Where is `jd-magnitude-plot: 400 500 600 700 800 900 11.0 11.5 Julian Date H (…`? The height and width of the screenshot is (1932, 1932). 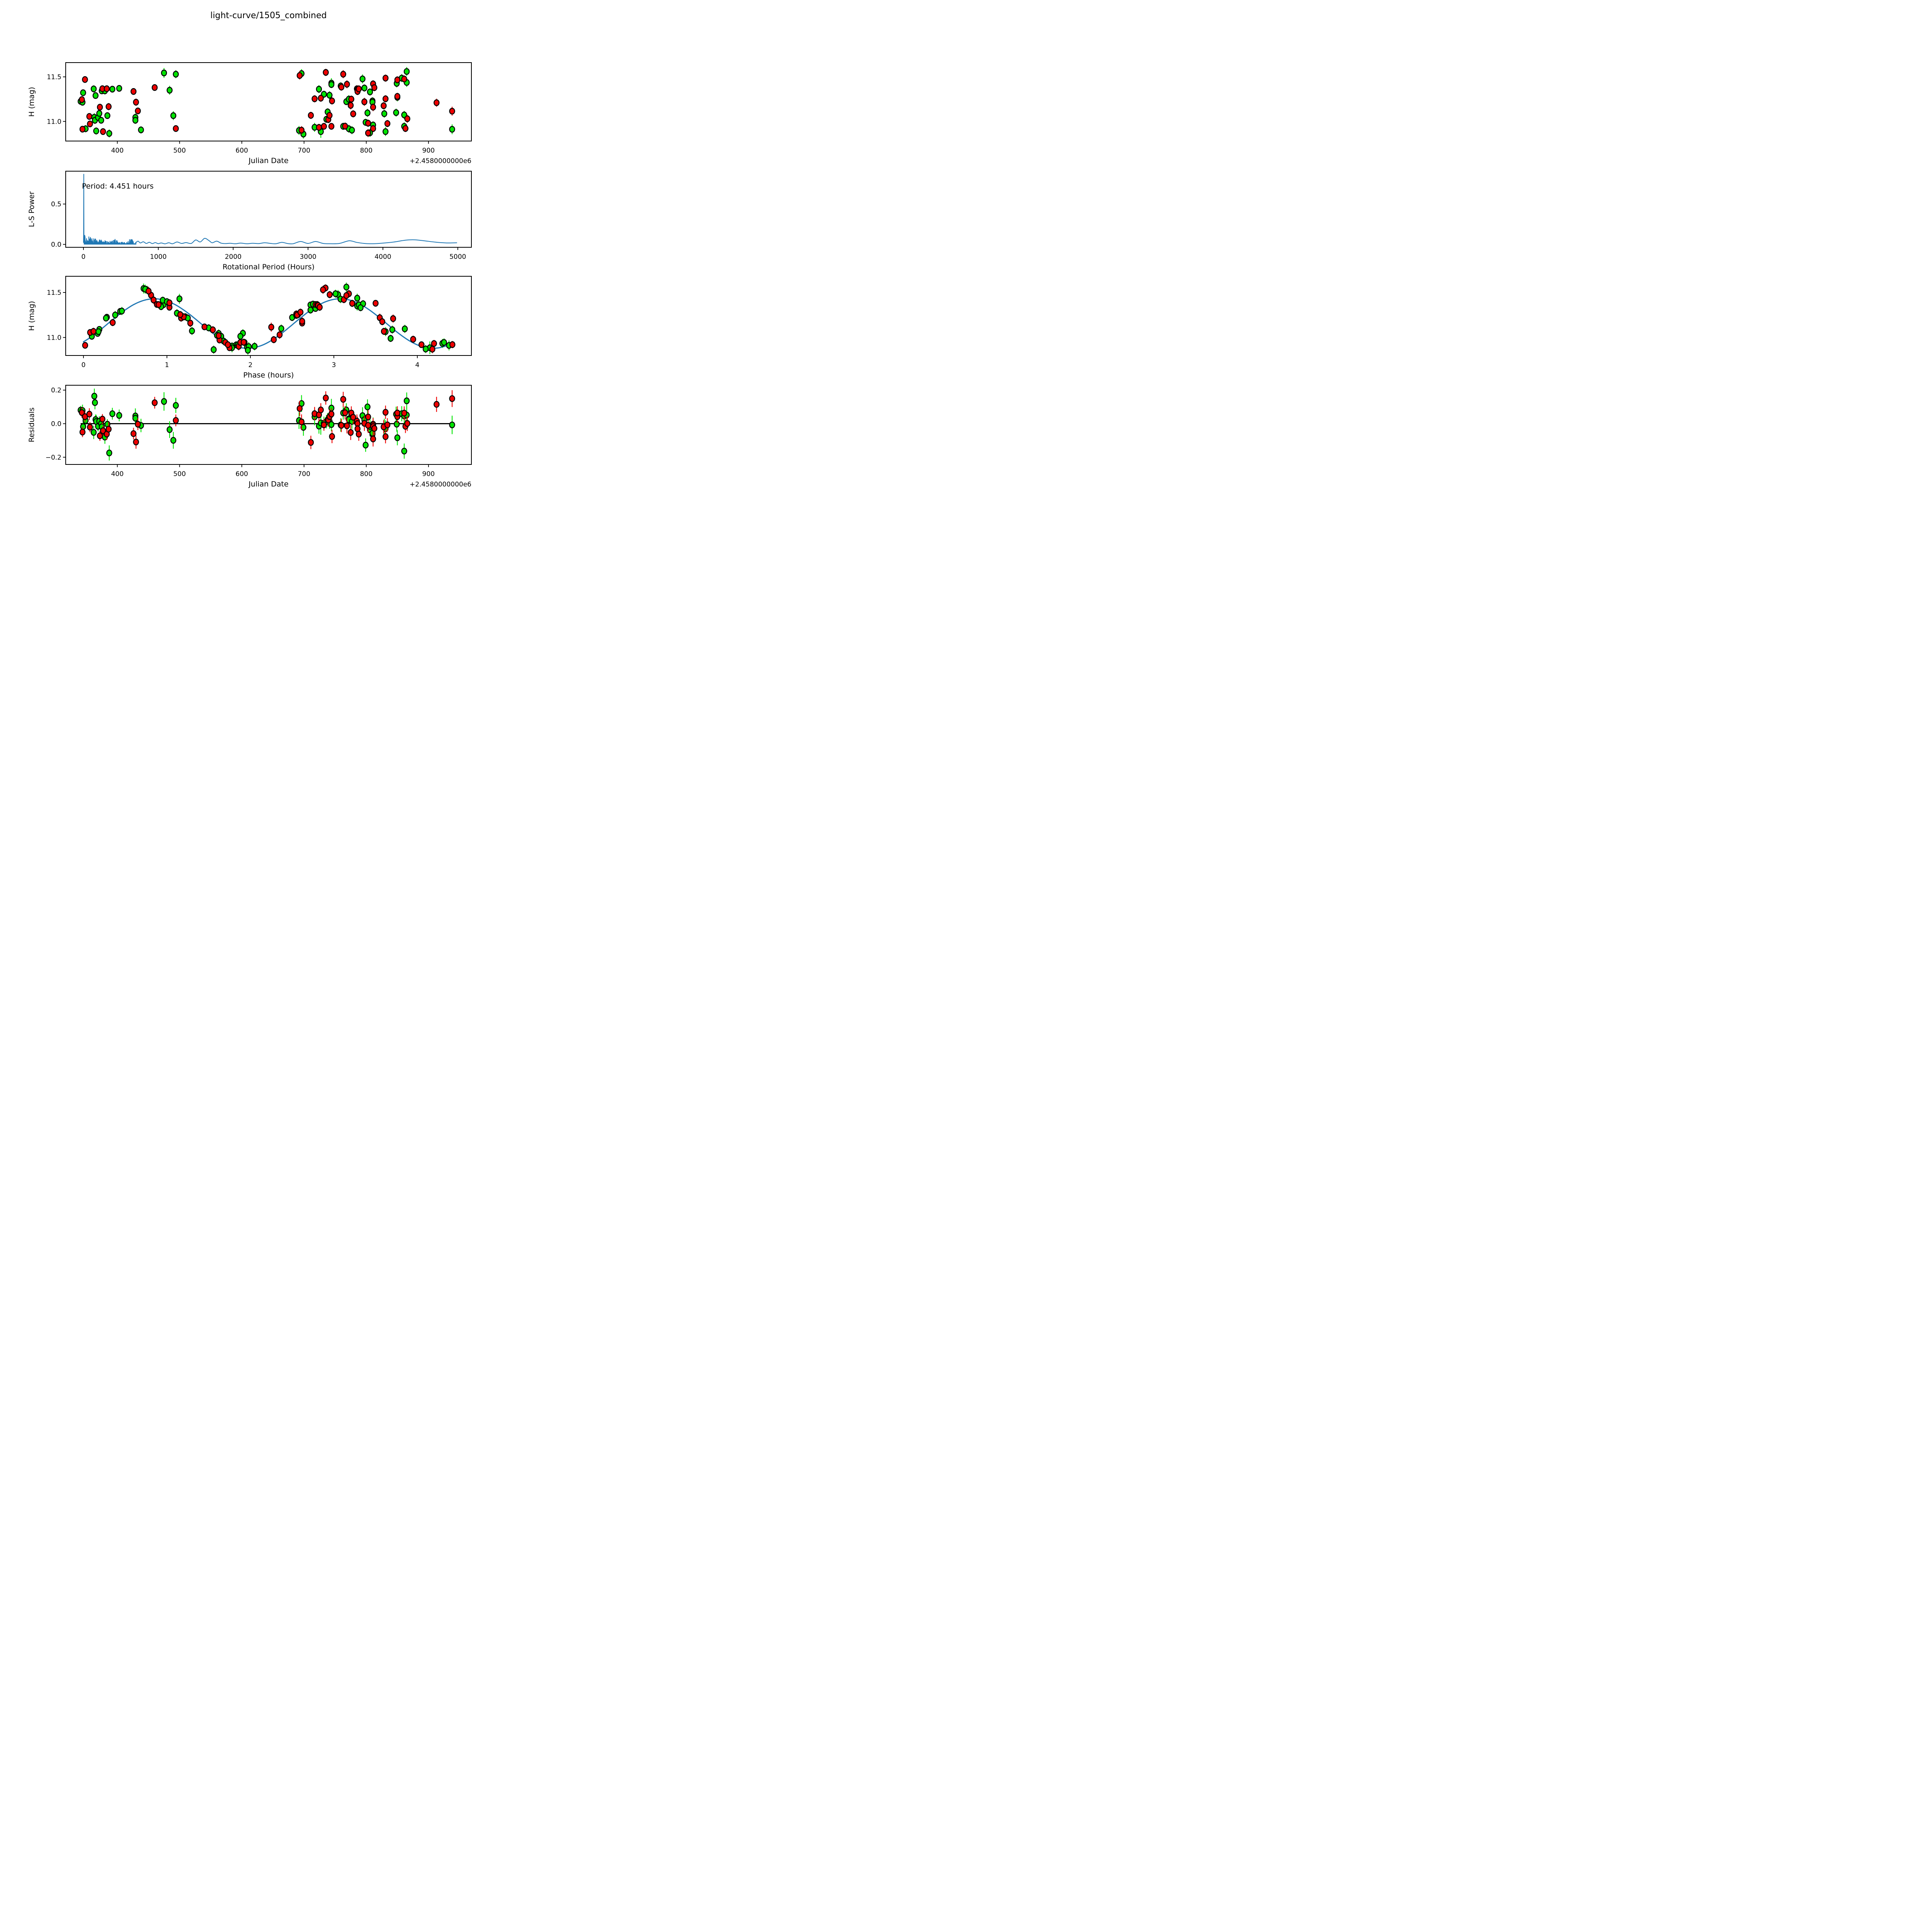 jd-magnitude-plot: 400 500 600 700 800 900 11.0 11.5 Julian Date H (… is located at coordinates (250, 113).